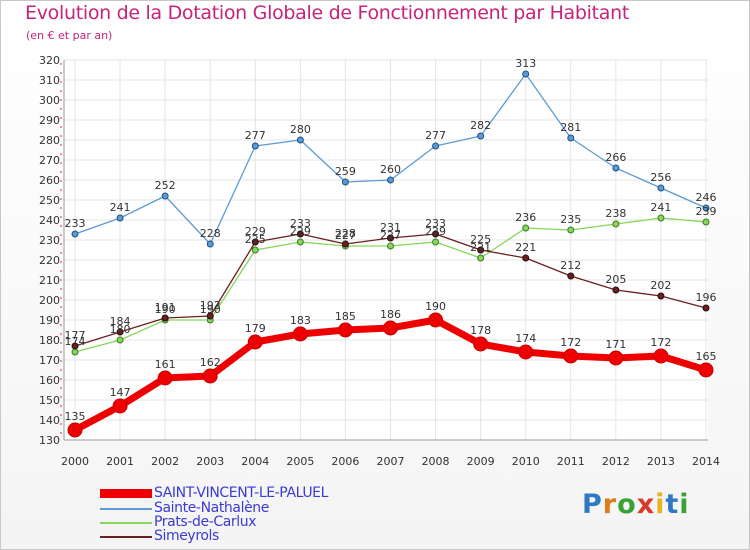  What do you see at coordinates (49, 340) in the screenshot?
I see `y-tick-label: 180` at bounding box center [49, 340].